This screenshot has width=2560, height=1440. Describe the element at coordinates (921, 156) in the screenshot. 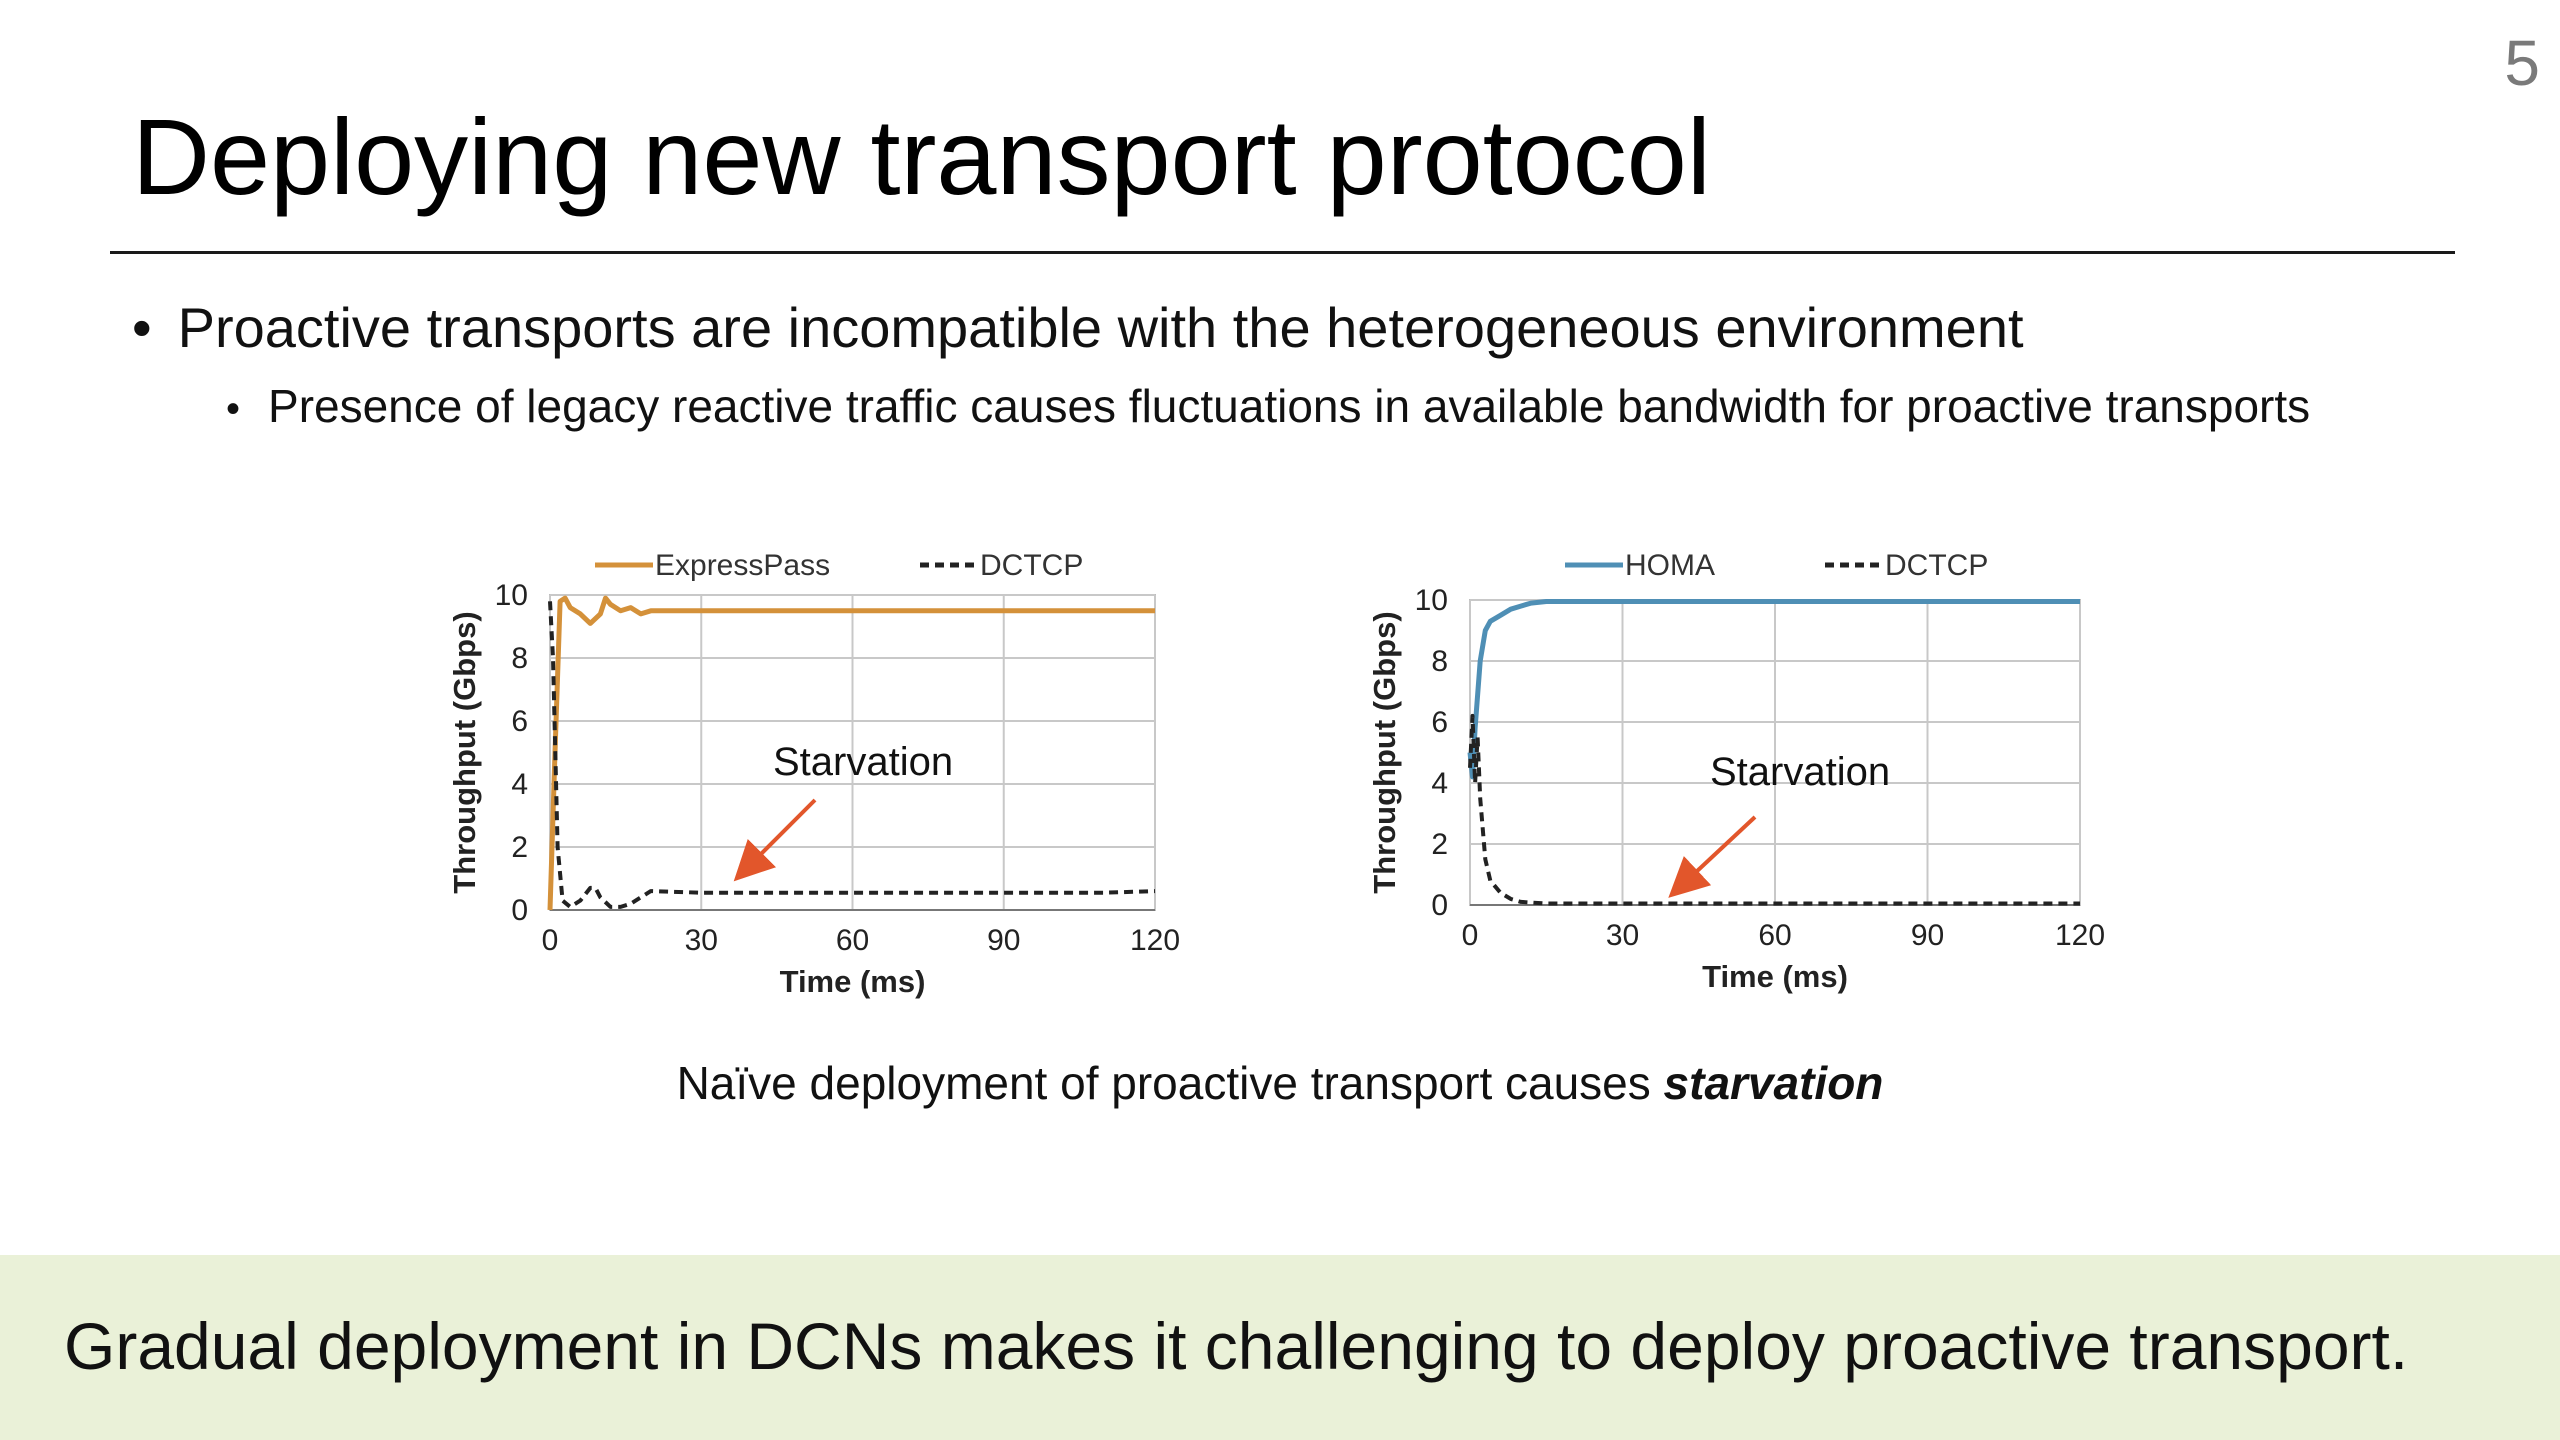

I see `slide-title: Deploying new transport protocol` at that location.